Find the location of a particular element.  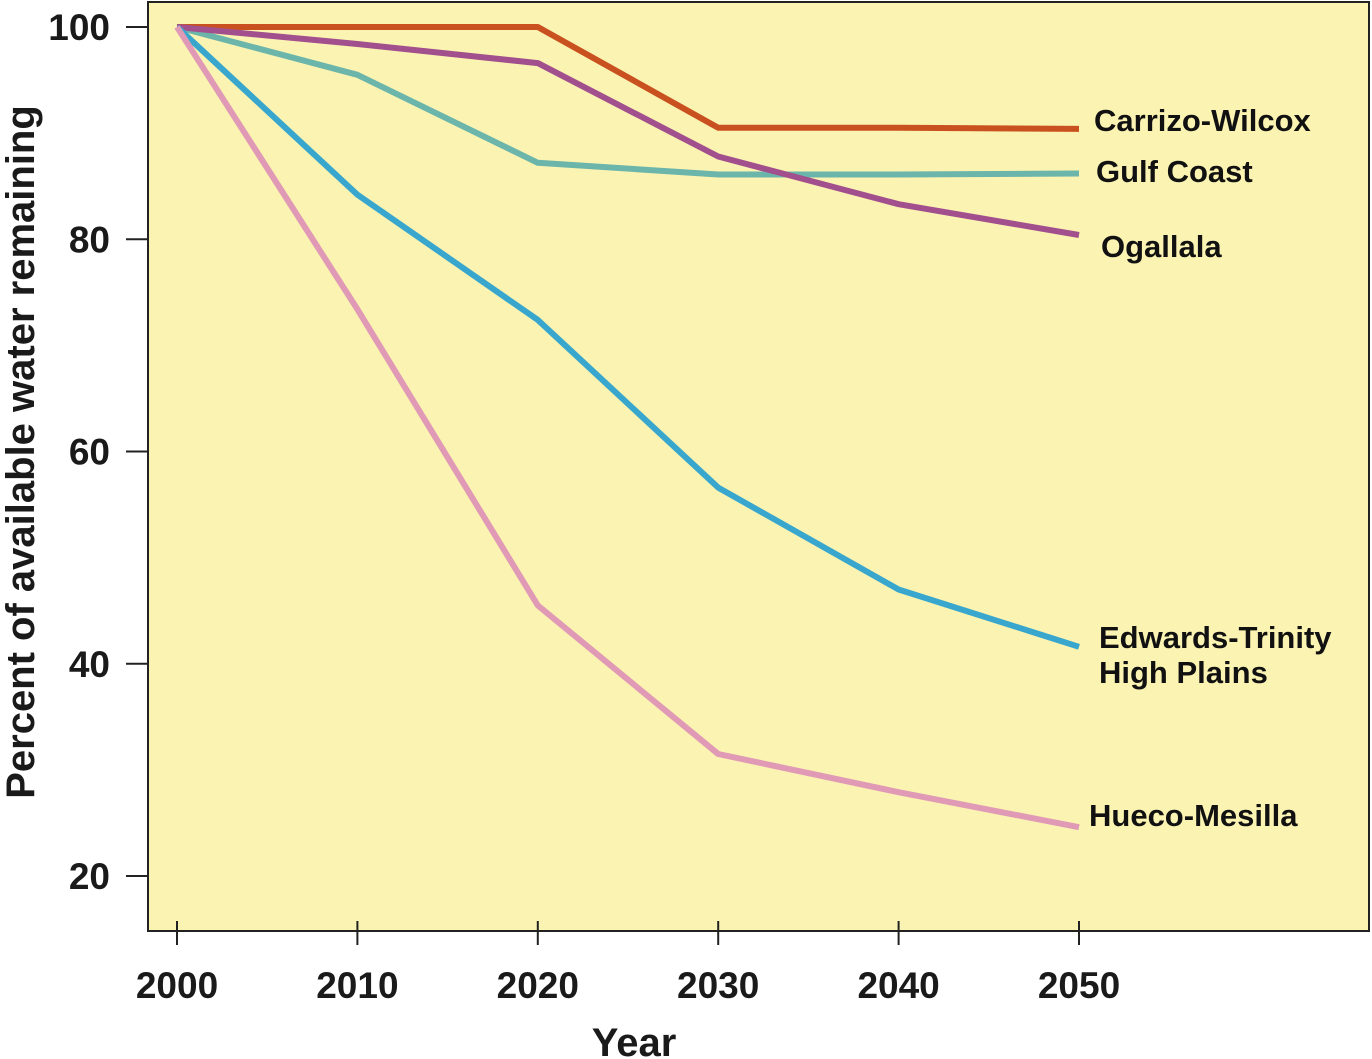

series-label-line: High Plains is located at coordinates (1183, 672).